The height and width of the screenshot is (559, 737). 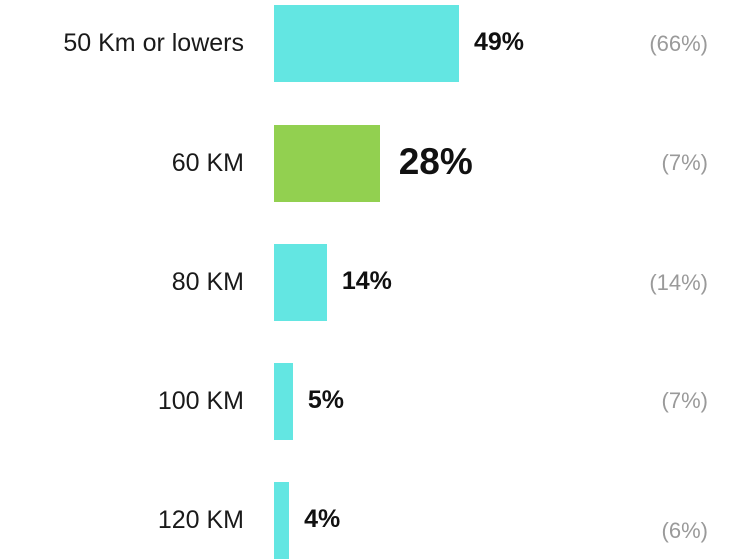 I want to click on value-label: 14%, so click(x=366, y=280).